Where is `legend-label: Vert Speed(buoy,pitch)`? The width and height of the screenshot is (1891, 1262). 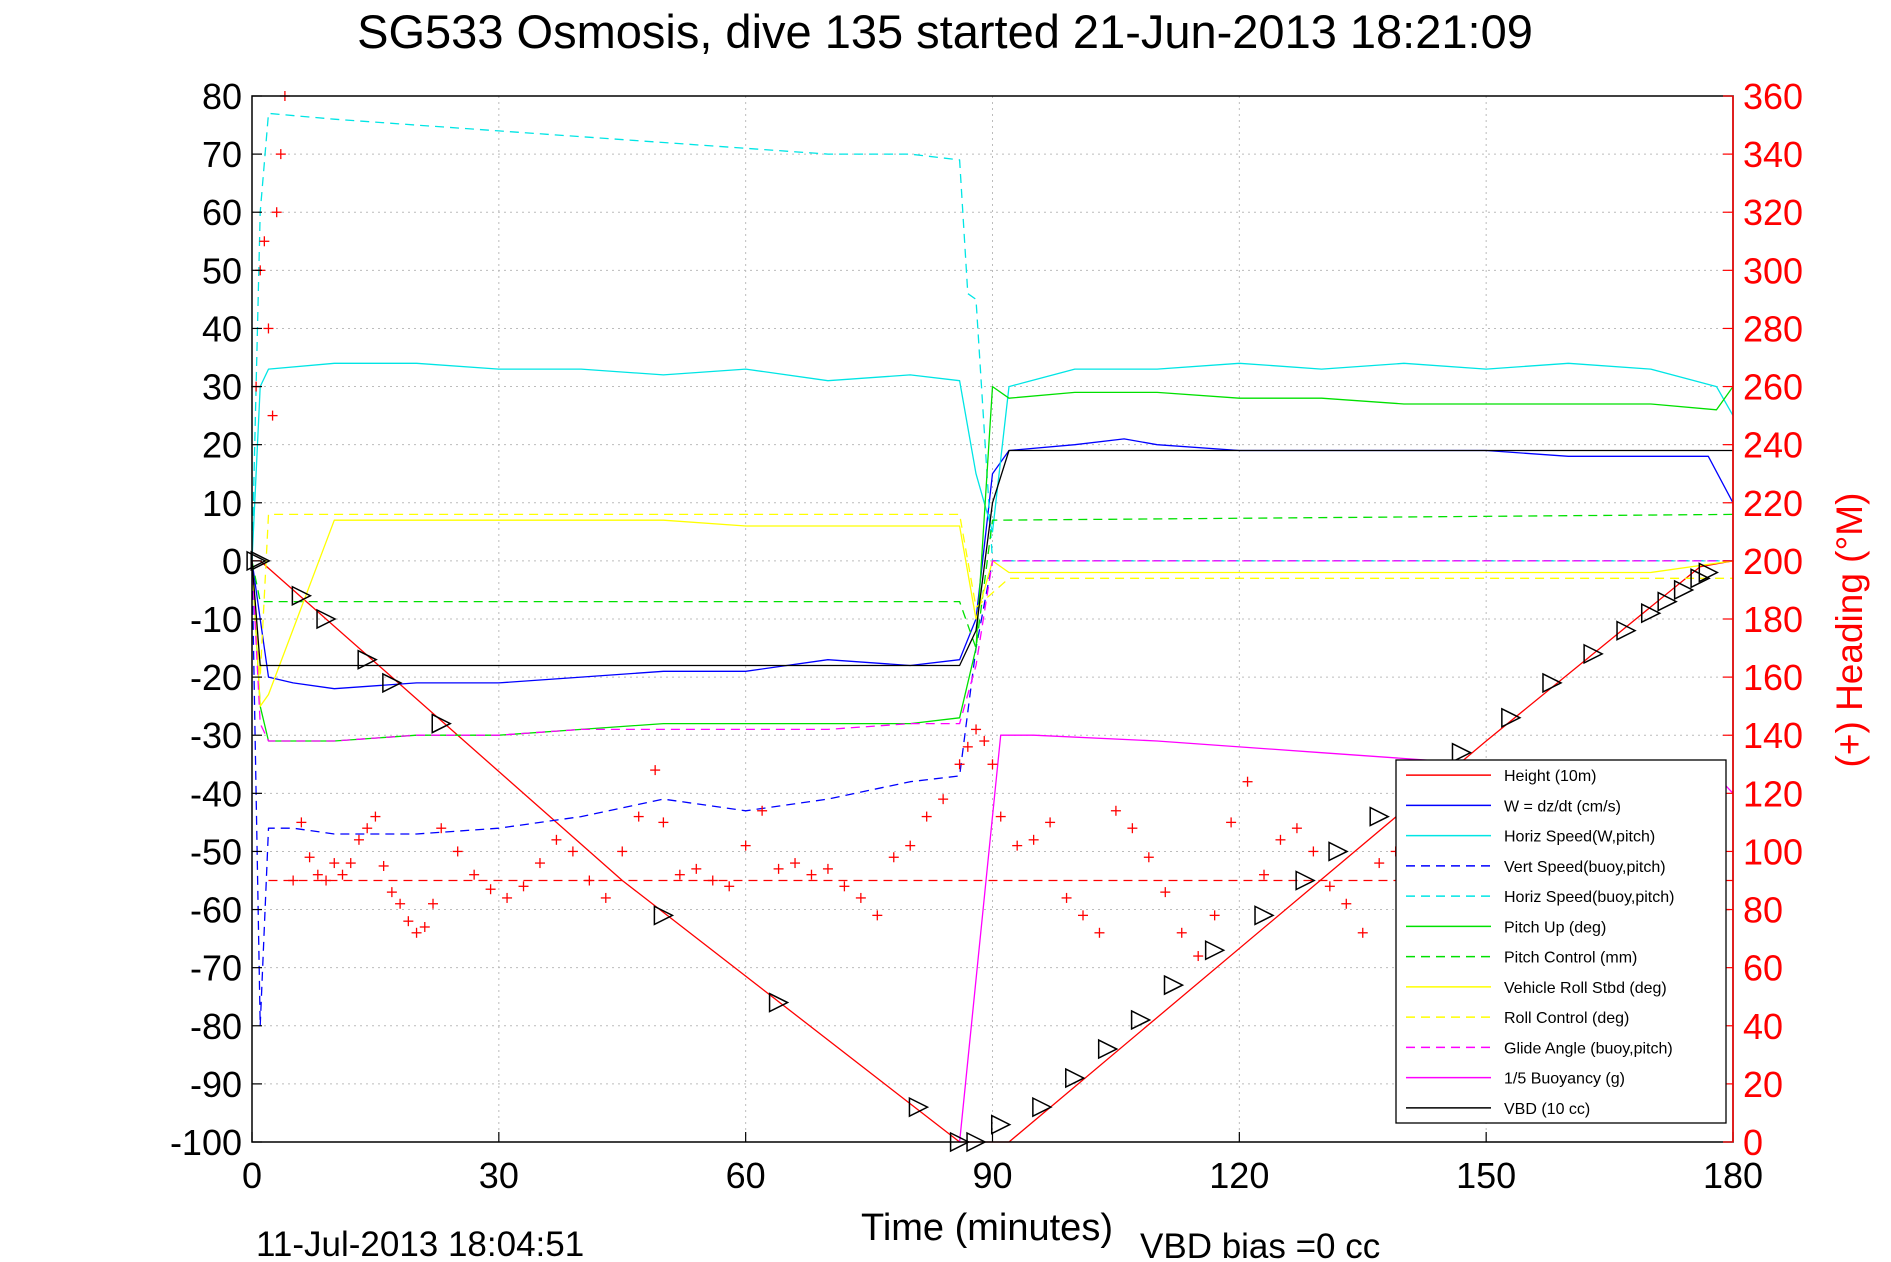 legend-label: Vert Speed(buoy,pitch) is located at coordinates (1585, 867).